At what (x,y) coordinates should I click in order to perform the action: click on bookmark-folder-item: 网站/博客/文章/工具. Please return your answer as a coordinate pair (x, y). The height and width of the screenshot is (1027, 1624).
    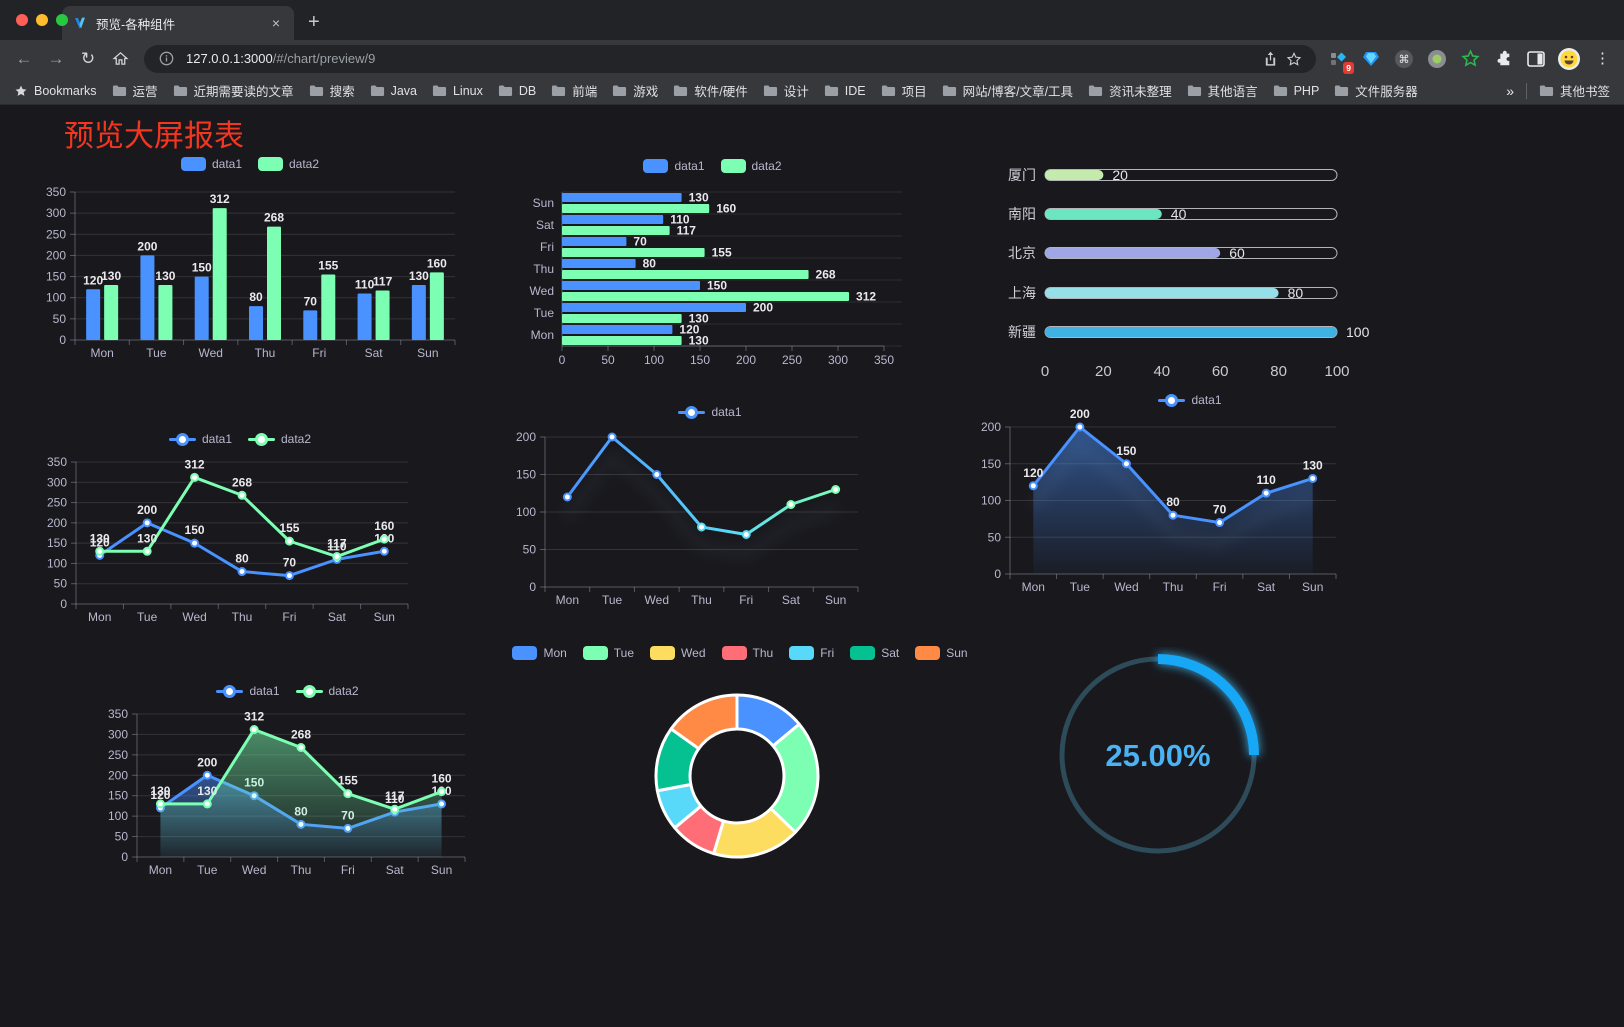
    Looking at the image, I should click on (1007, 90).